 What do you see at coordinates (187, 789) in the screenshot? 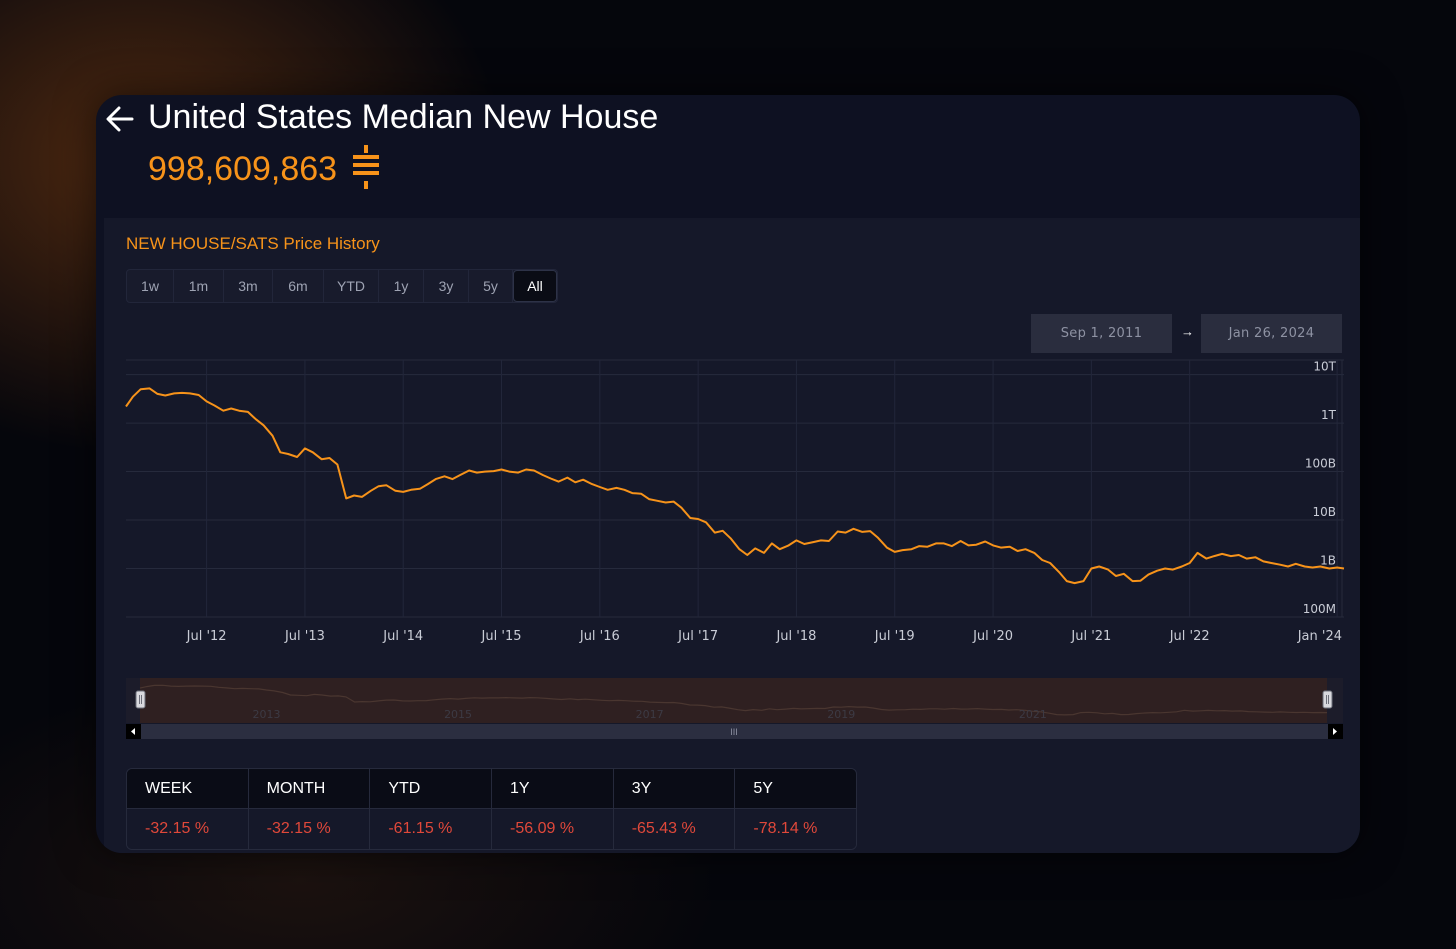
I see `stat-label: WEEK` at bounding box center [187, 789].